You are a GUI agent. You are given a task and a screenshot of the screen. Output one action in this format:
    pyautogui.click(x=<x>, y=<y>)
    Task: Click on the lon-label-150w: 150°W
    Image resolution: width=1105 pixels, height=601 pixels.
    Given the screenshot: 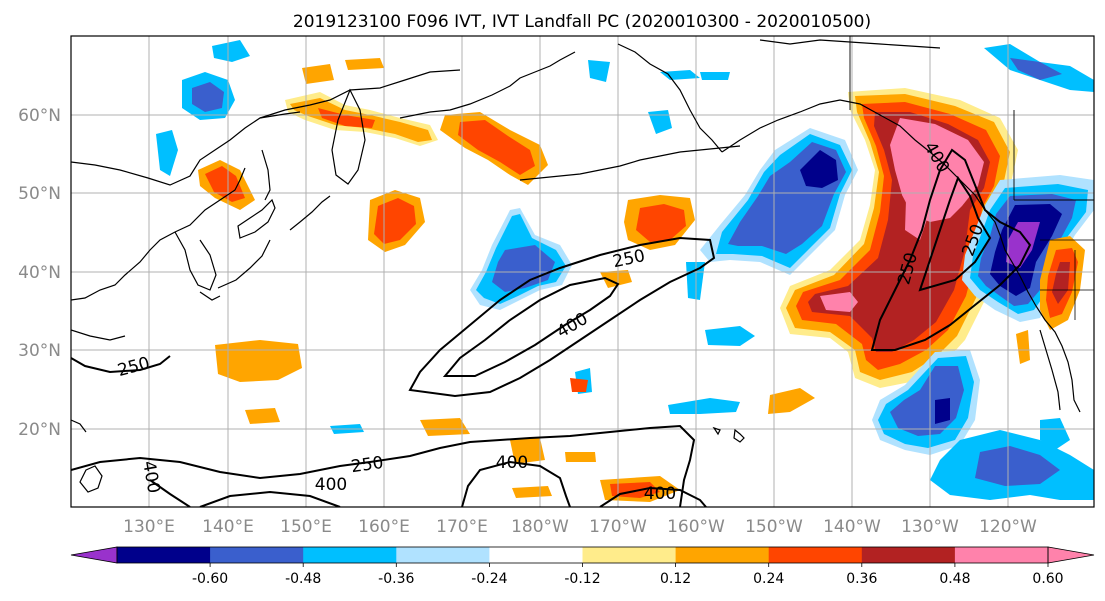 What is the action you would take?
    pyautogui.click(x=774, y=527)
    